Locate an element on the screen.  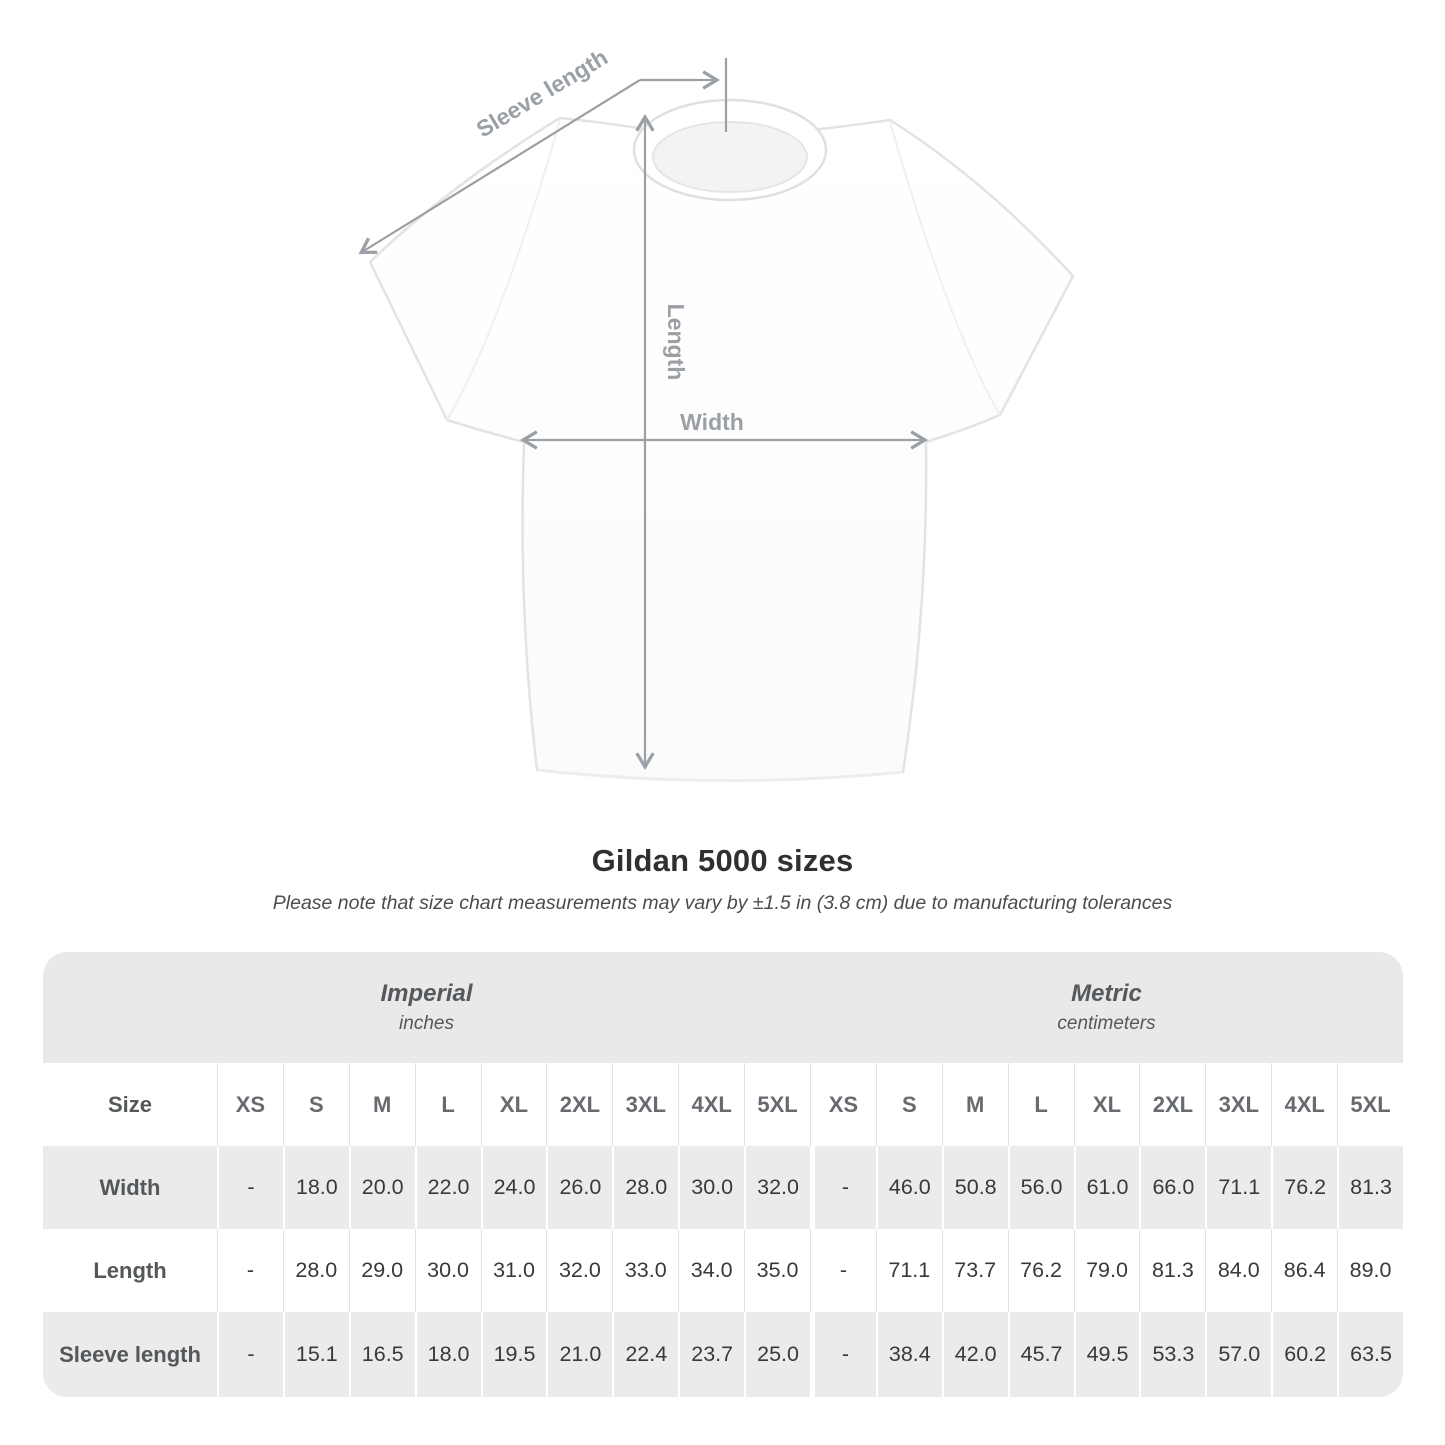
value-cell: 15.1 is located at coordinates (315, 1354).